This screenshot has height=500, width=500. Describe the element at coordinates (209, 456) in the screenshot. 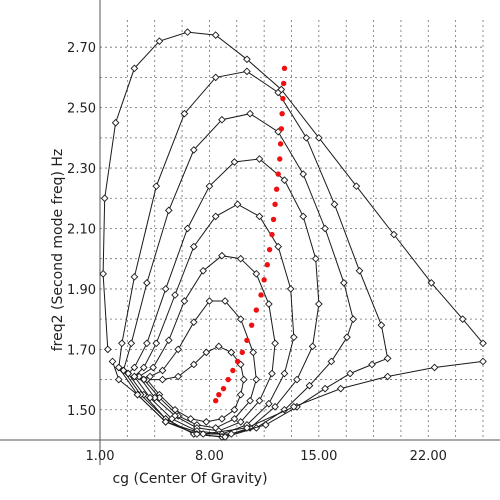

I see `x-tick-label: 8.00` at that location.